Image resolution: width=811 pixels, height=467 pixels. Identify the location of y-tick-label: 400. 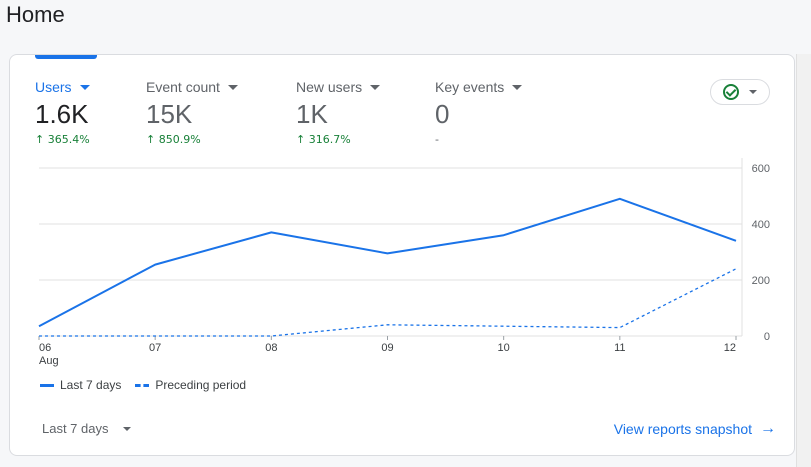
(761, 225).